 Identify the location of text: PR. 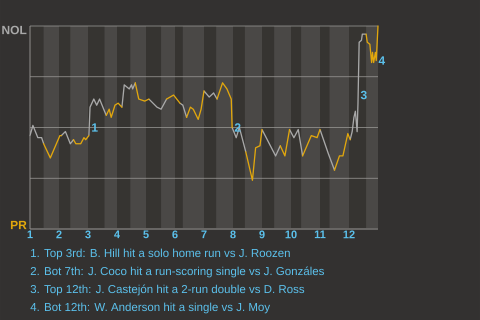
(18, 225).